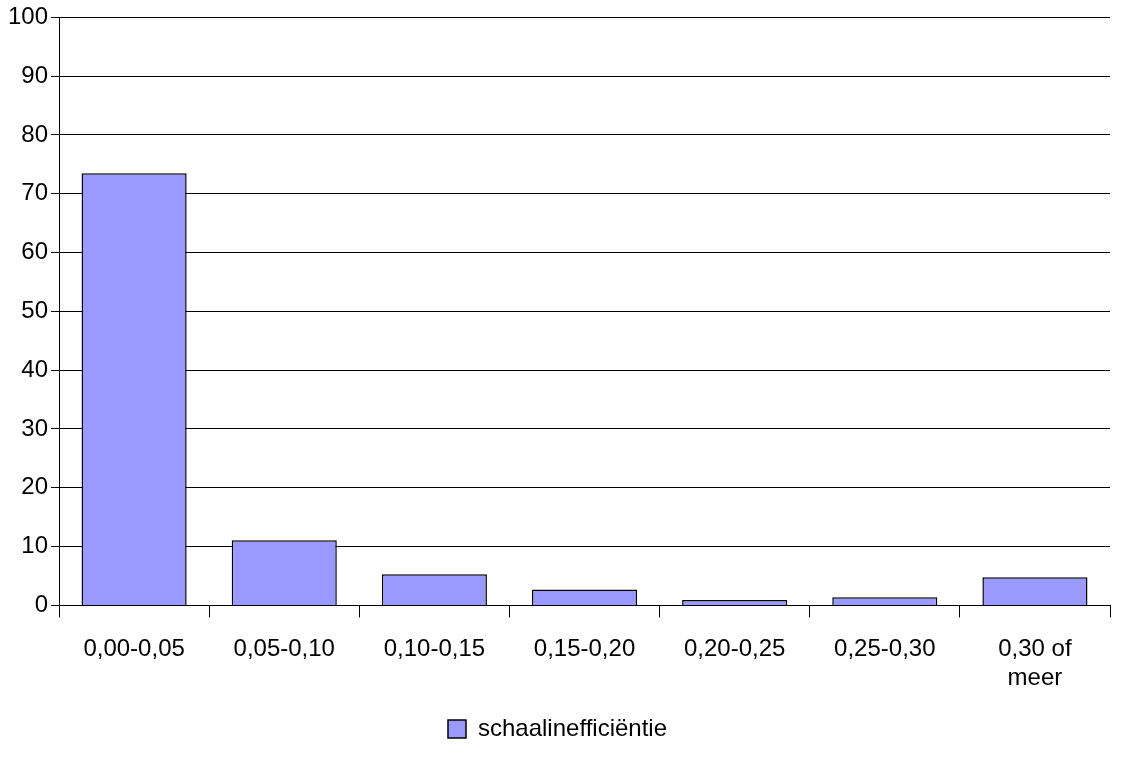  What do you see at coordinates (35, 427) in the screenshot?
I see `y-tick-label: 30` at bounding box center [35, 427].